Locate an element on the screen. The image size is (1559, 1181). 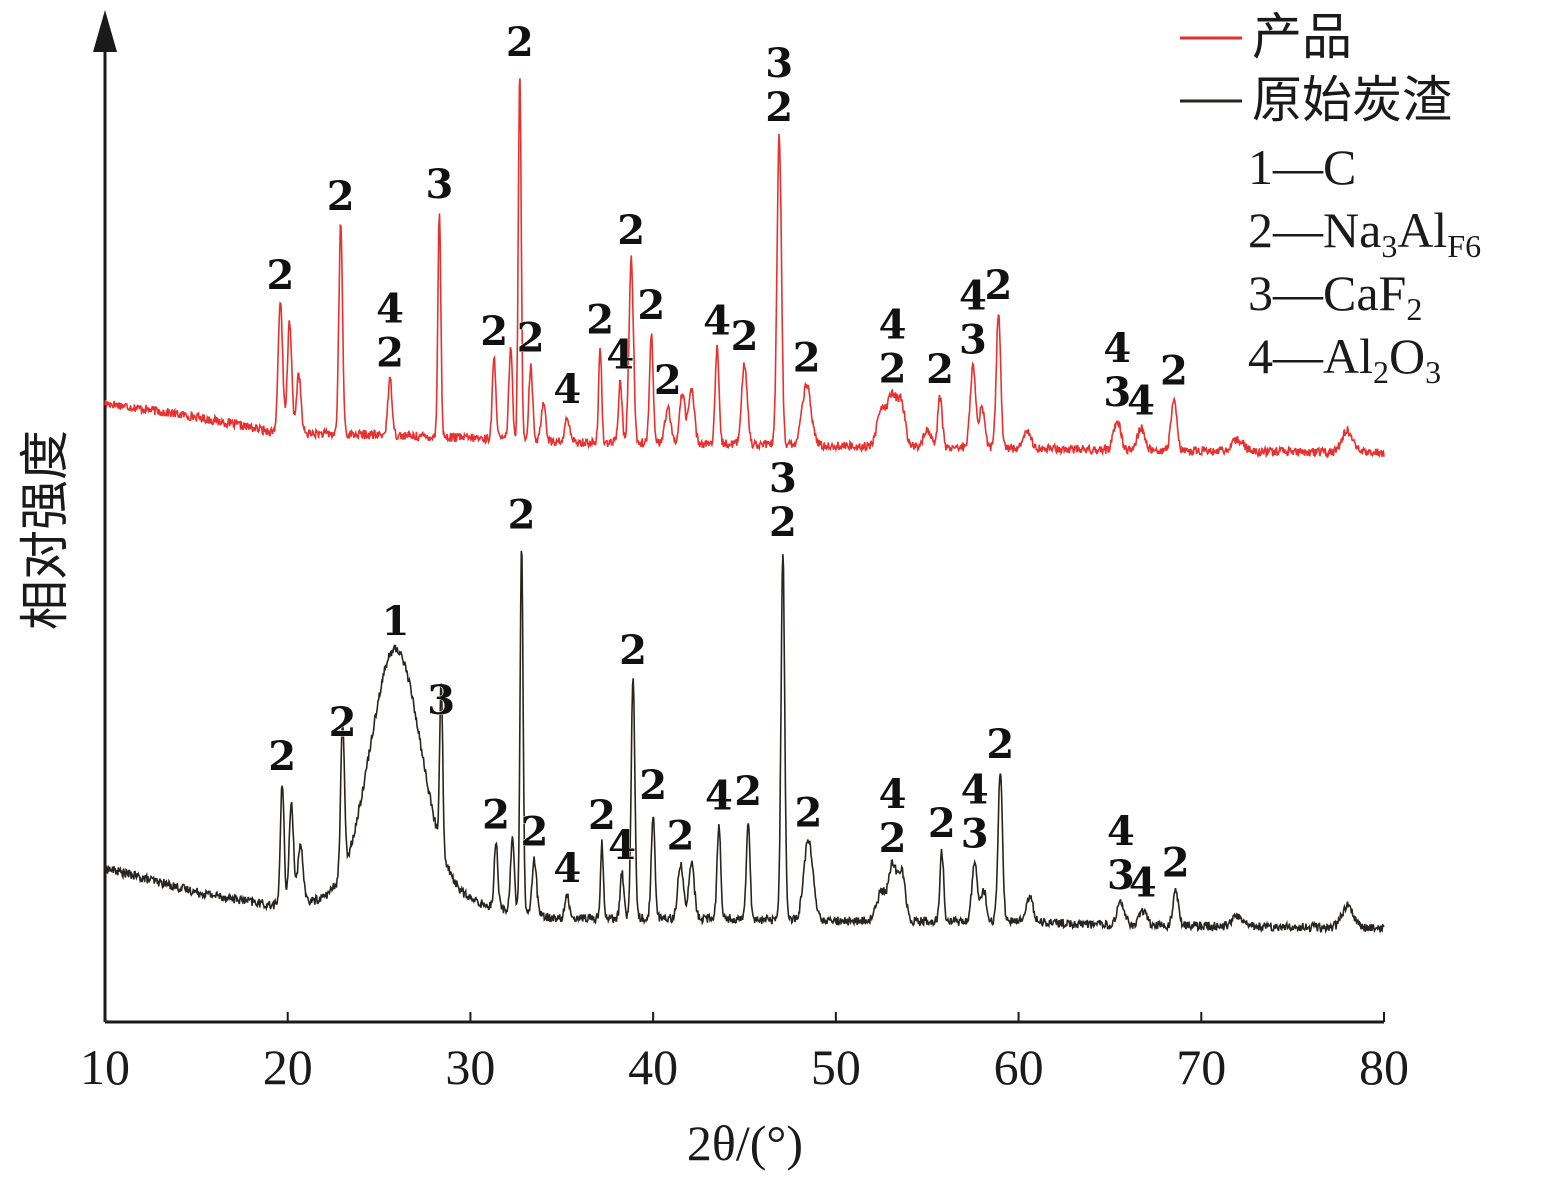
x-tick-label: 60 is located at coordinates (1019, 1067).